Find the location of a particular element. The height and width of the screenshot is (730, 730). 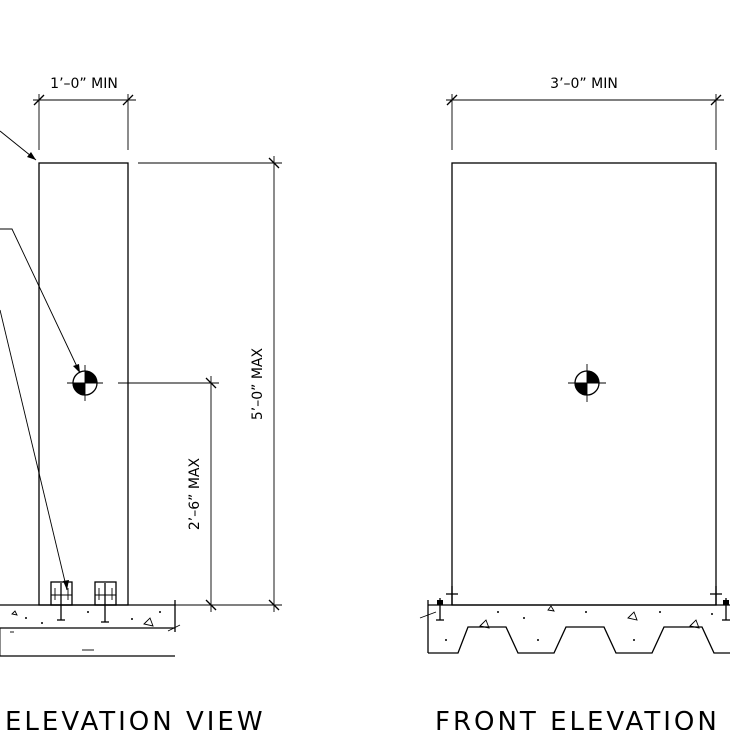

front-metal-deck-slab is located at coordinates (574, 627).